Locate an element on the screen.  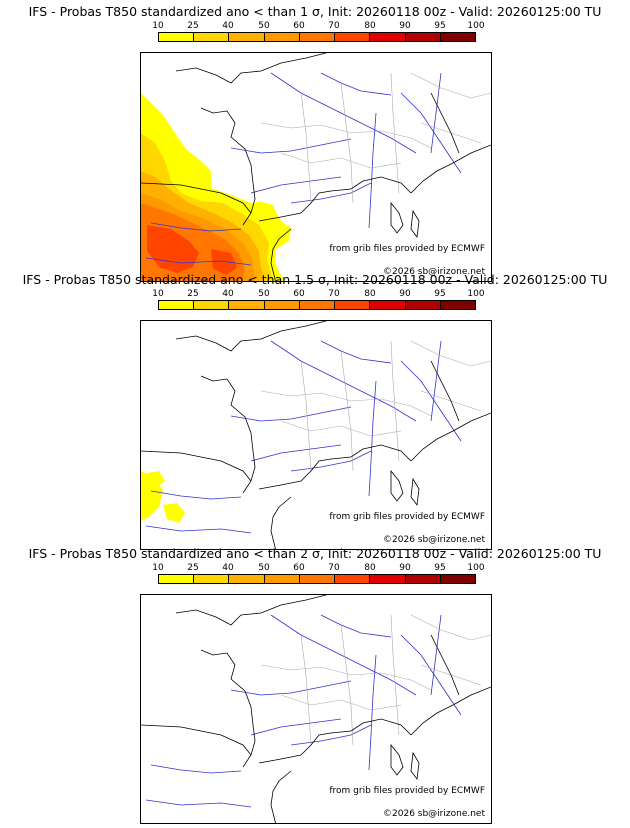
panel-2-copyright: ©2026 sb@irizone.net is located at coordinates (434, 540).